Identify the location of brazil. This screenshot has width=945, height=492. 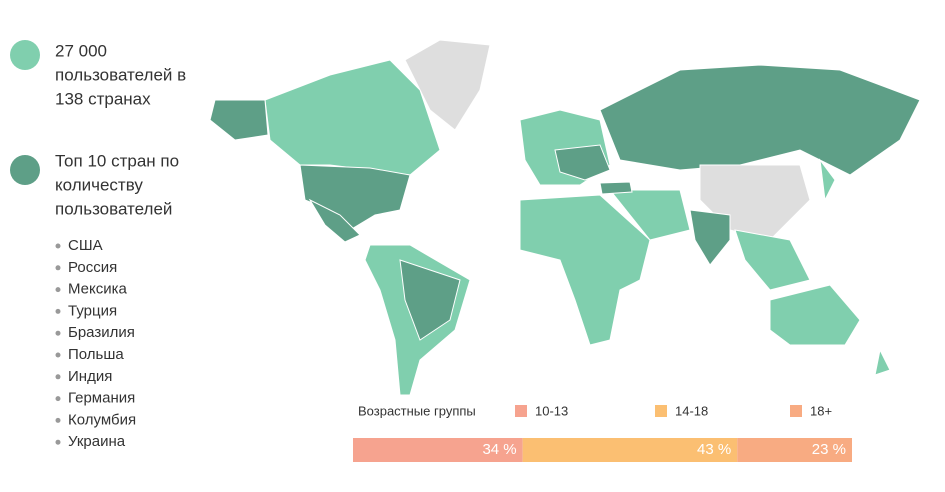
(430, 300).